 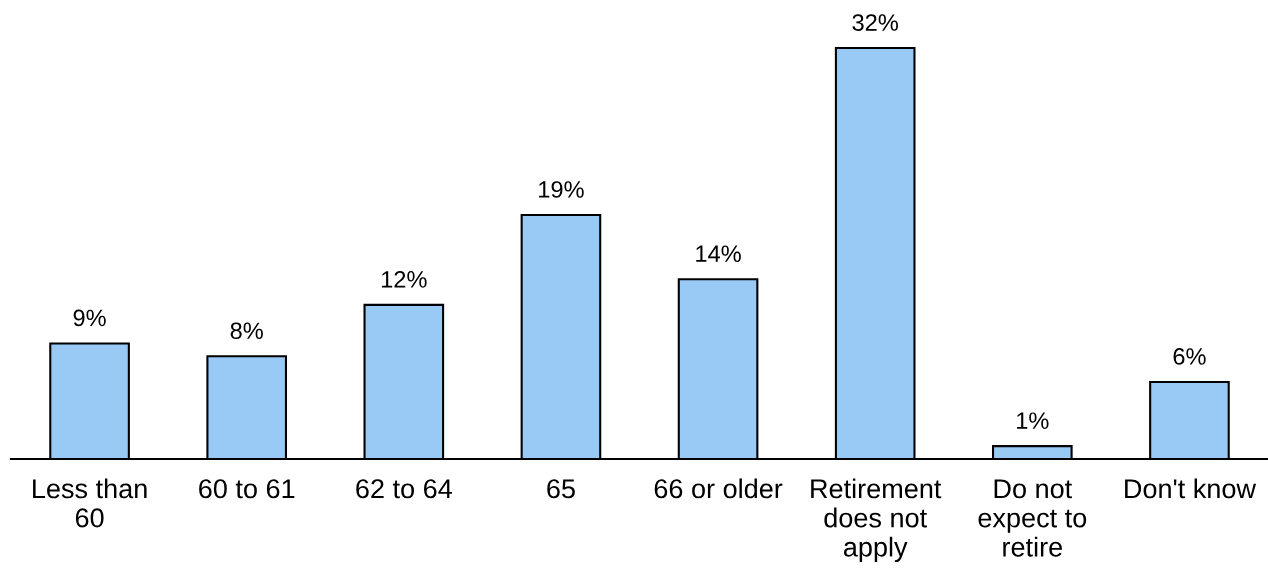 I want to click on data-label: 14%, so click(x=718, y=253).